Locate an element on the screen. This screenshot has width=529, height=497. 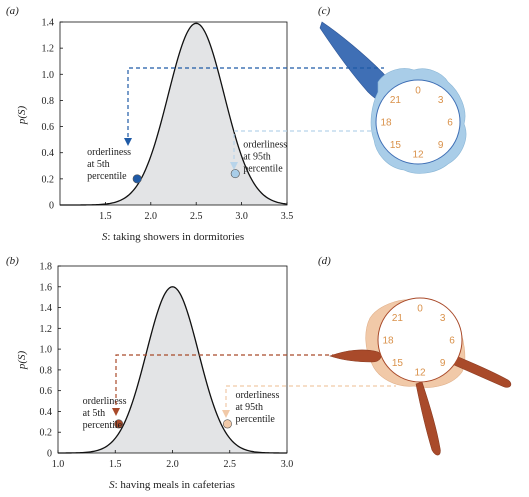
y-ticks-a: 0 0.2 0.4 0.6 0.8 1.0 1.2 1.4 is located at coordinates (52, 115).